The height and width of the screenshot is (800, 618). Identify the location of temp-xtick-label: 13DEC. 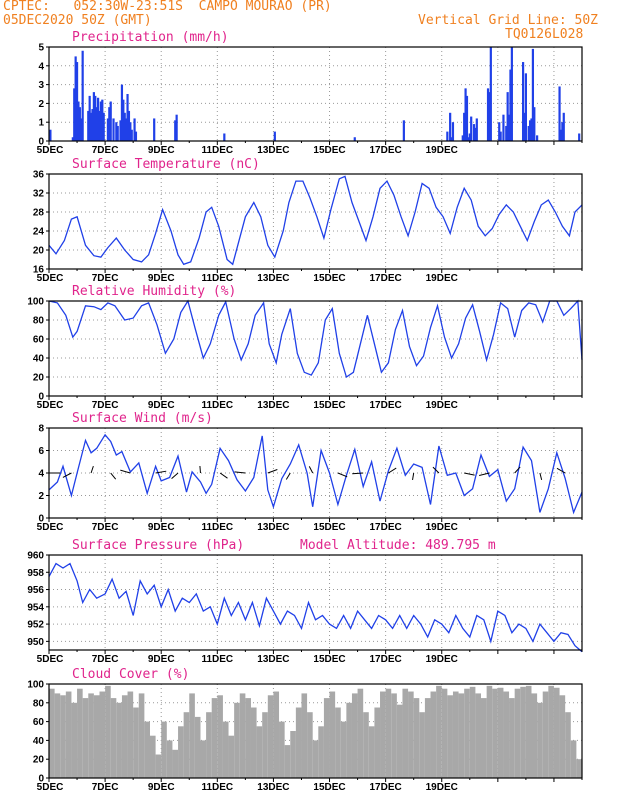
(273, 278).